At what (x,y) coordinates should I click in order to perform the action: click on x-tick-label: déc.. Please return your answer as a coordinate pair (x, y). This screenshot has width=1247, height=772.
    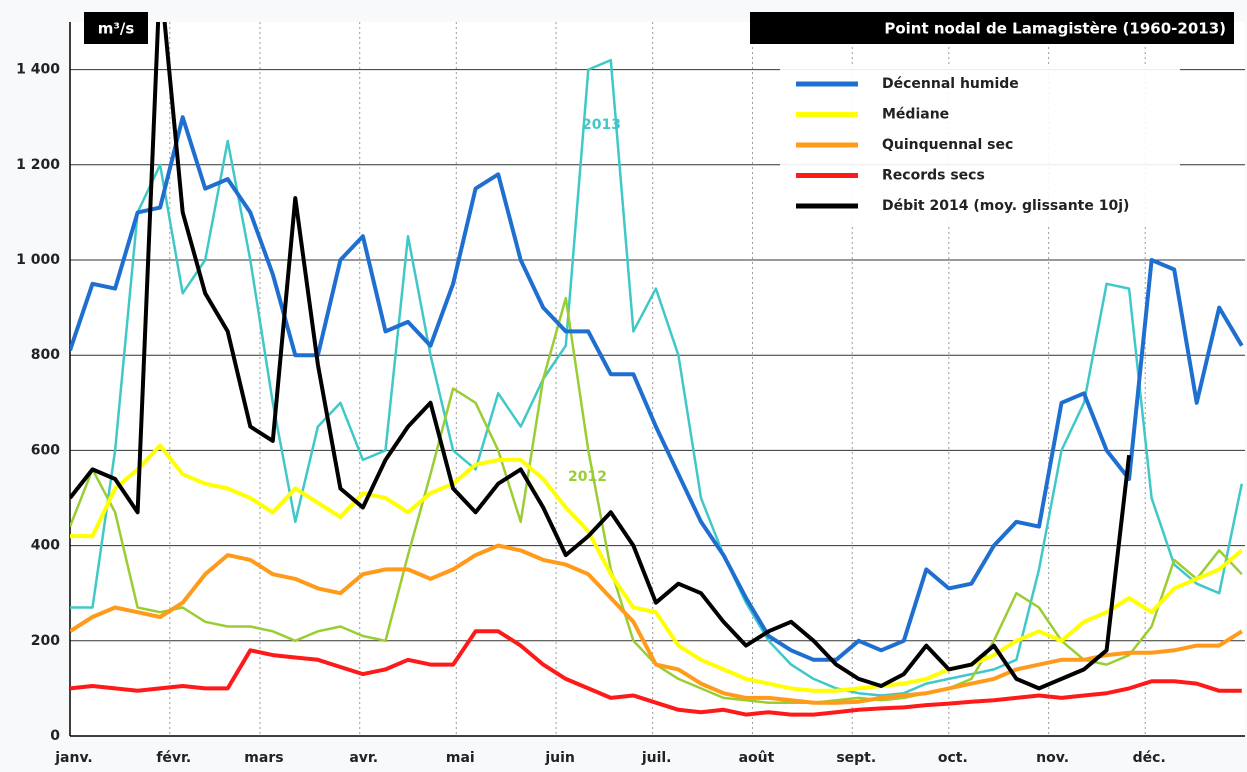
    Looking at the image, I should click on (1149, 758).